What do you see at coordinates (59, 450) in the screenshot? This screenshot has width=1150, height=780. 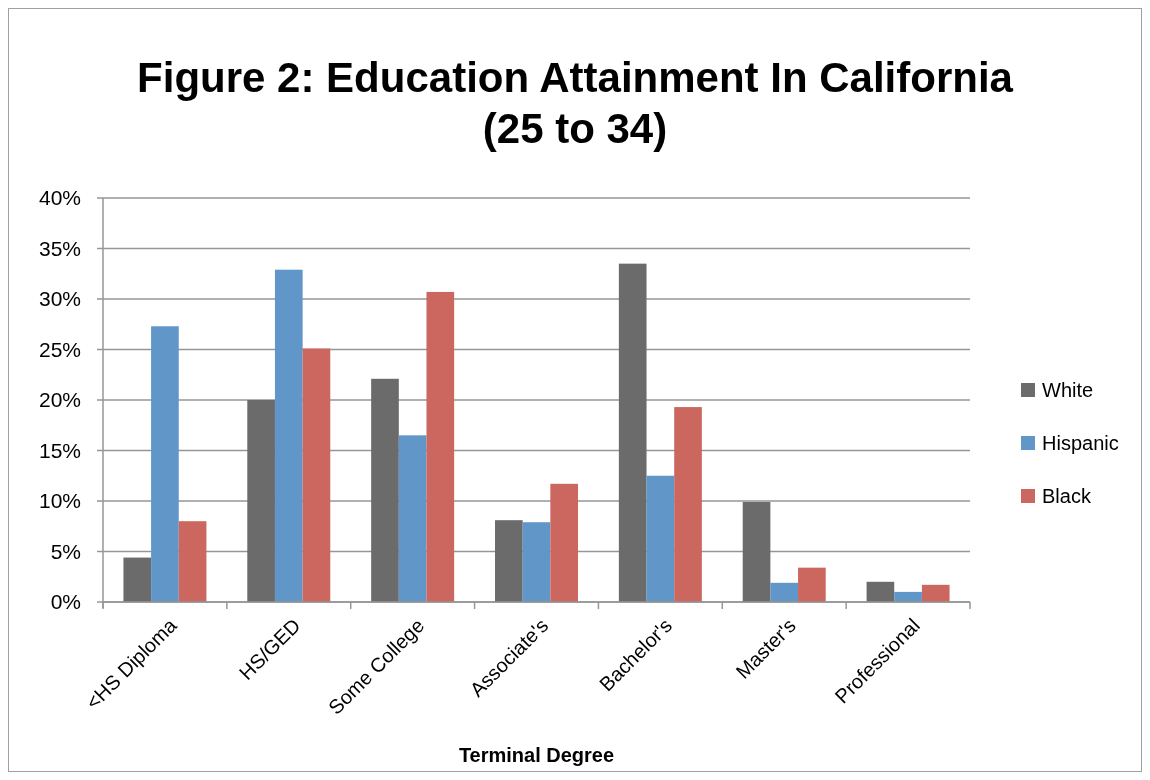 I see `y-tick-label: 15%` at bounding box center [59, 450].